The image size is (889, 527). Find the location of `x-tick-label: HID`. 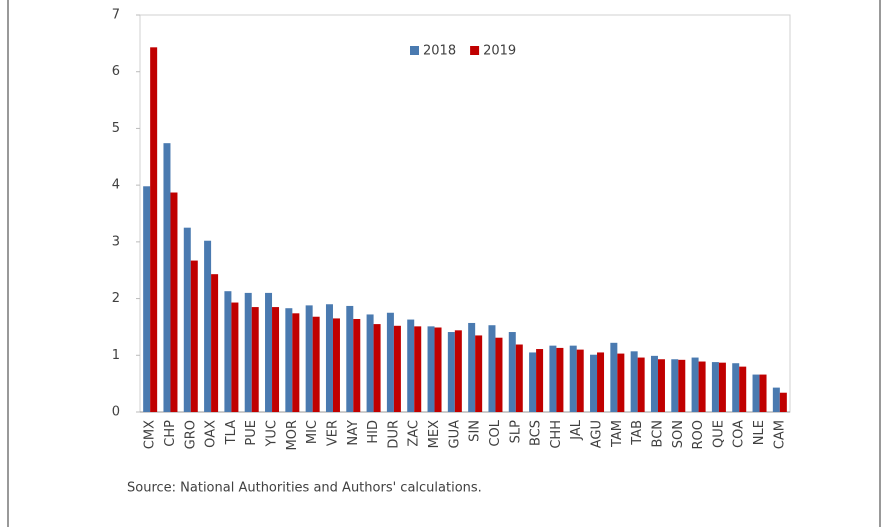

x-tick-label: HID is located at coordinates (373, 432).